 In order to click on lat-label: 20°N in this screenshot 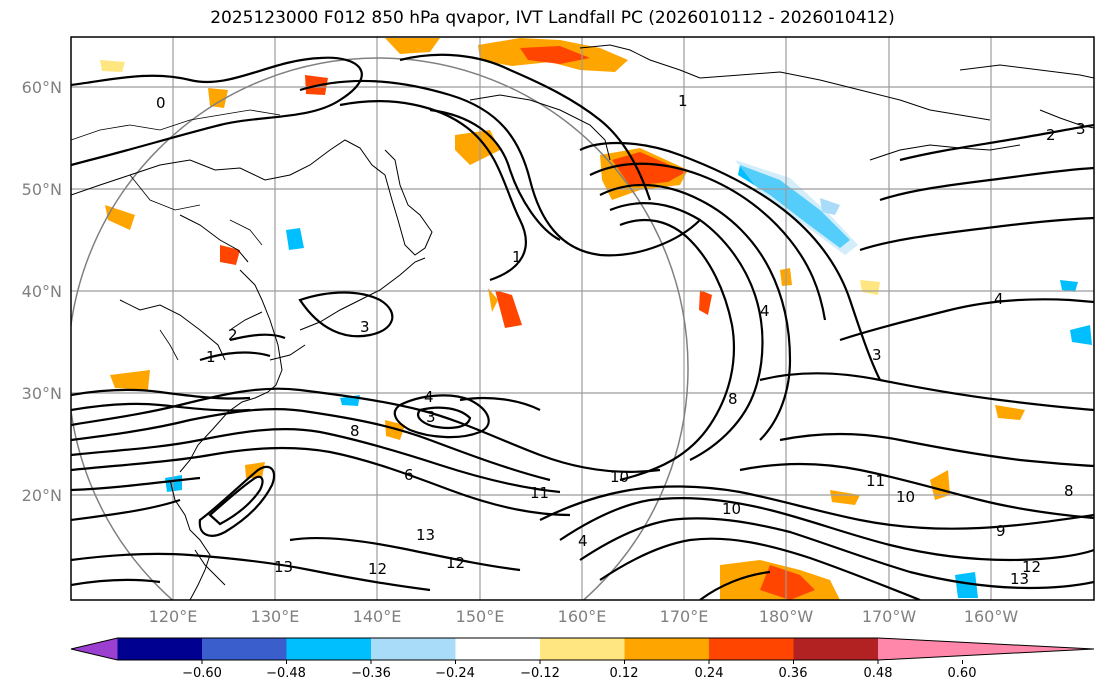, I will do `click(42, 495)`.